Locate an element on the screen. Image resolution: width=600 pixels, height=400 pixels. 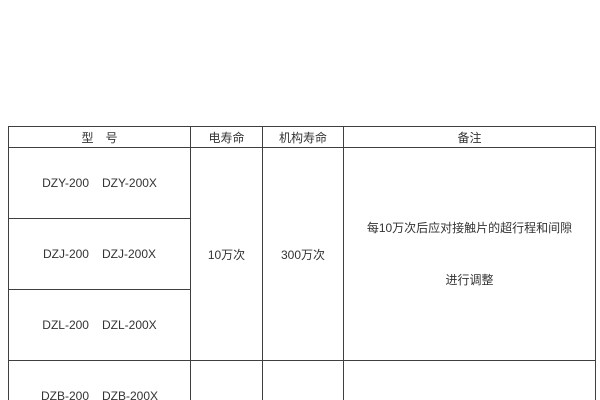
col-header-electrical-life: 电寿命 is located at coordinates (226, 137).